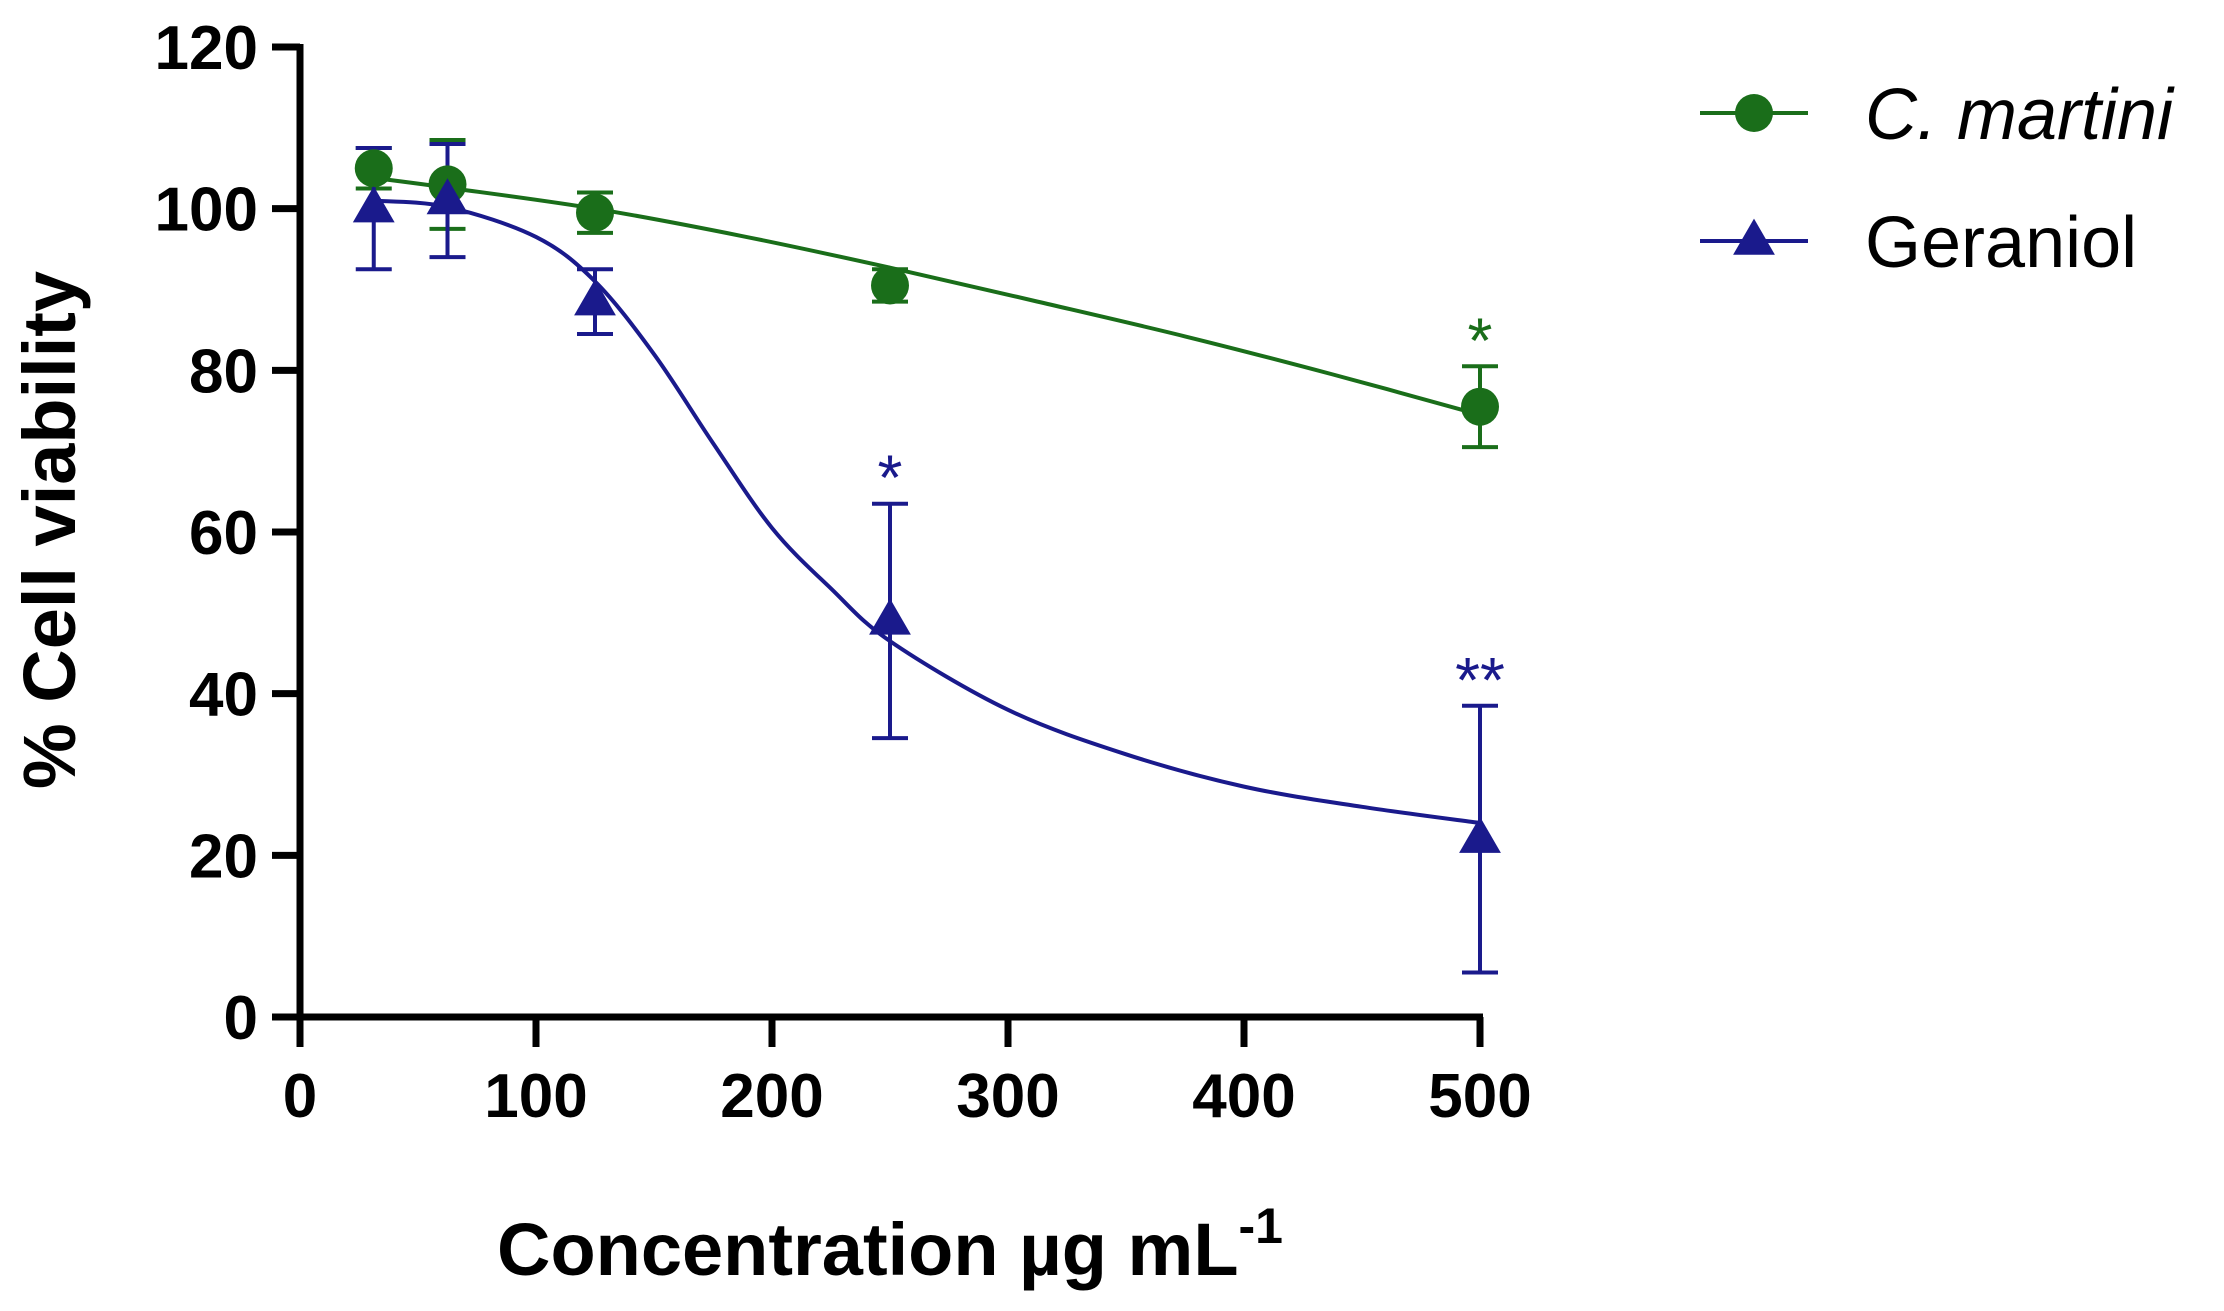 Image resolution: width=2224 pixels, height=1311 pixels. Describe the element at coordinates (2001, 243) in the screenshot. I see `geraniol-legend-label: Geraniol` at that location.